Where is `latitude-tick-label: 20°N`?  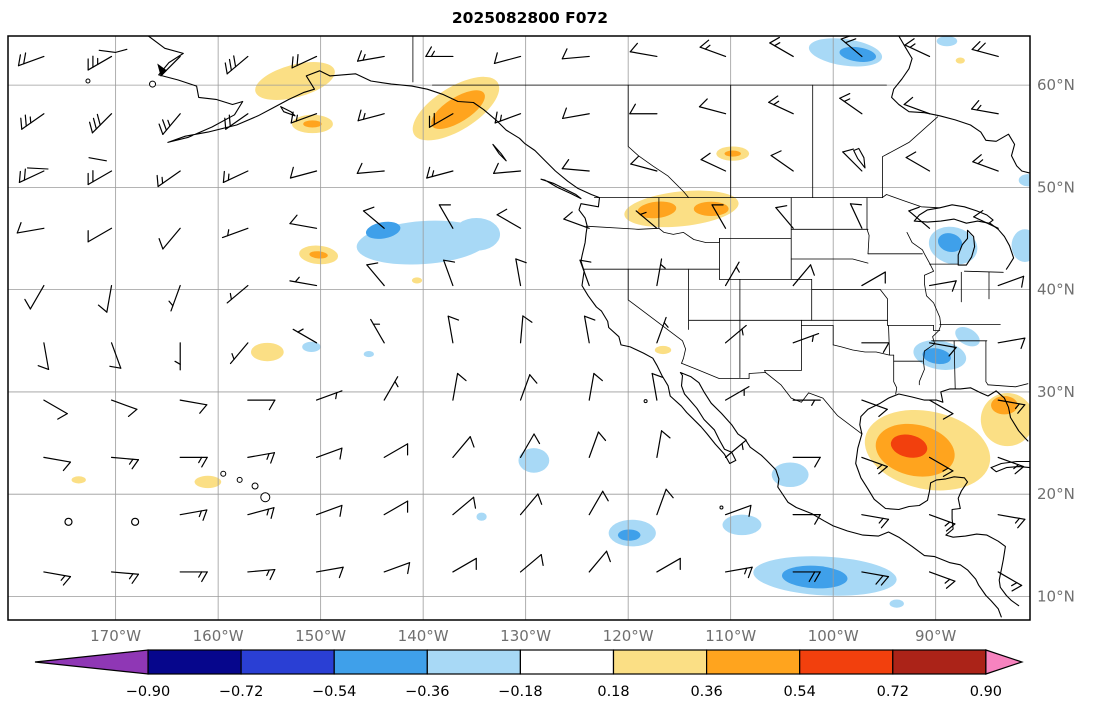 latitude-tick-label: 20°N is located at coordinates (1056, 494).